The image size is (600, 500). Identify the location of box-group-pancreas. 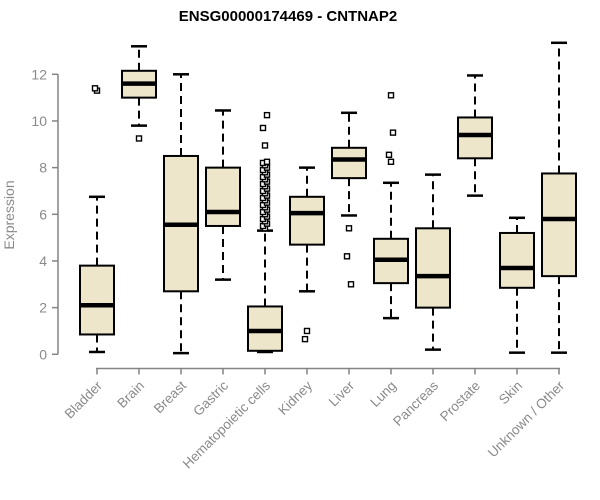
(433, 262).